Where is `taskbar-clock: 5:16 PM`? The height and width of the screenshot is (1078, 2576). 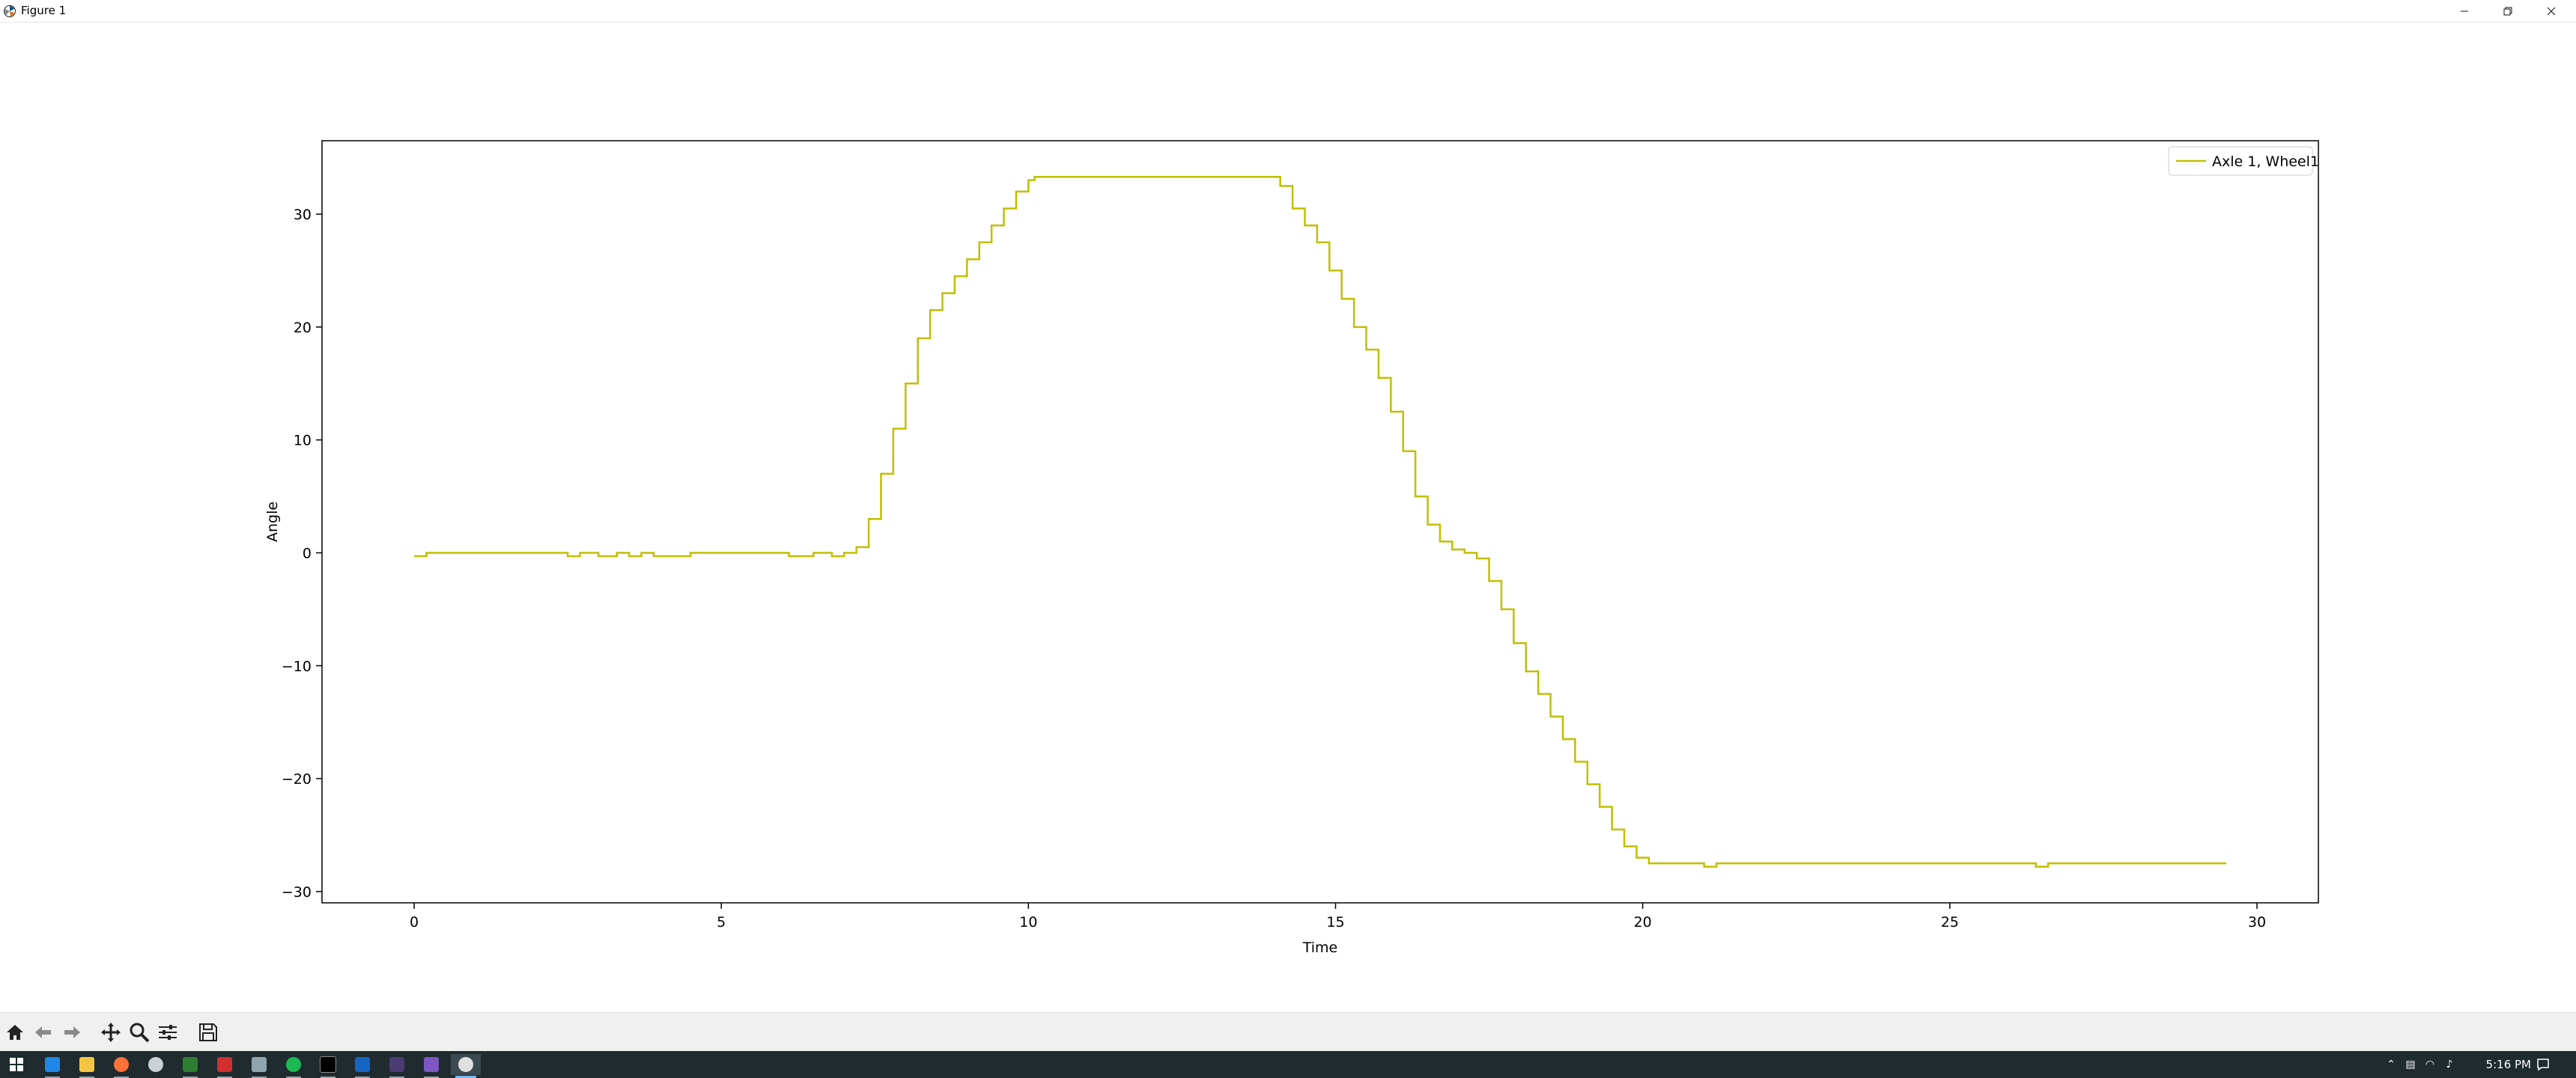 taskbar-clock: 5:16 PM is located at coordinates (2508, 1064).